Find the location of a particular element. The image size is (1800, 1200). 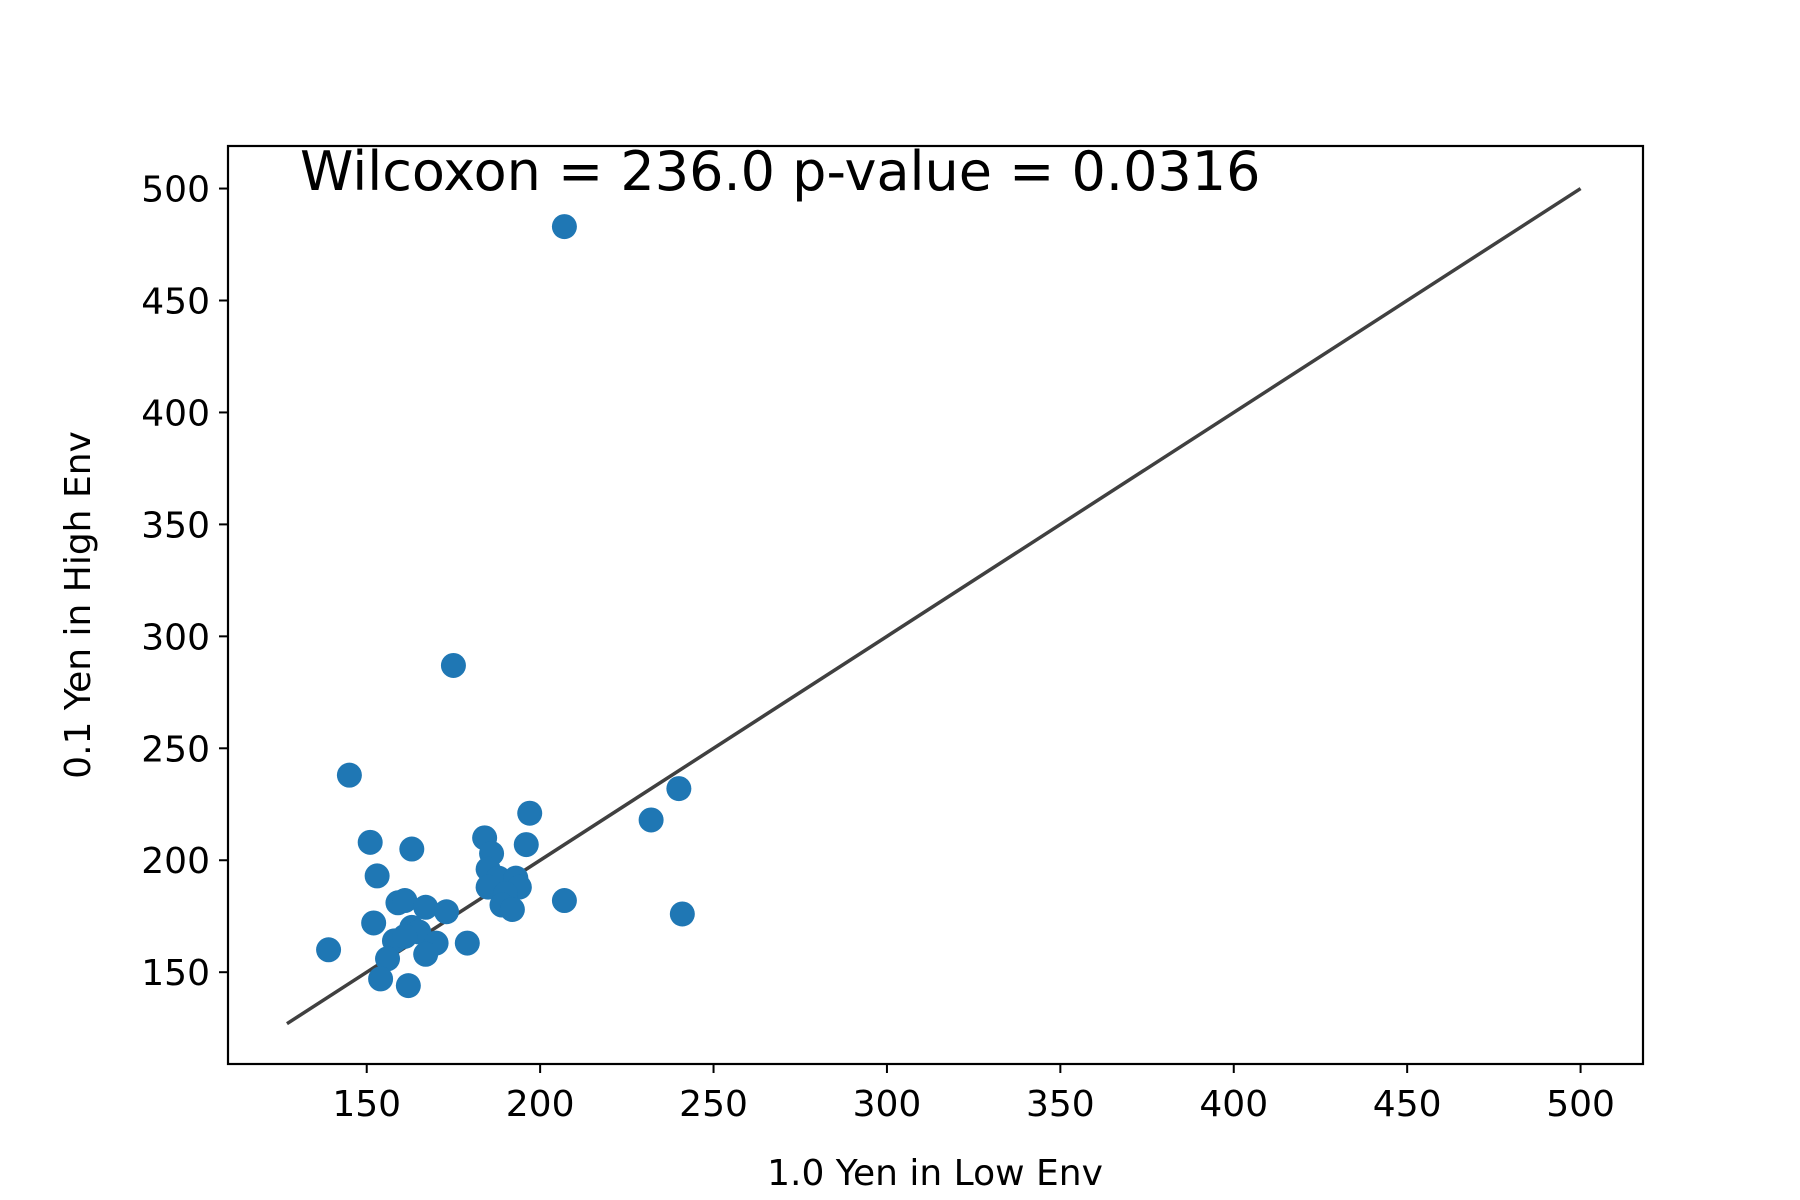

y-tick-label-200: 200 is located at coordinates (175, 861).